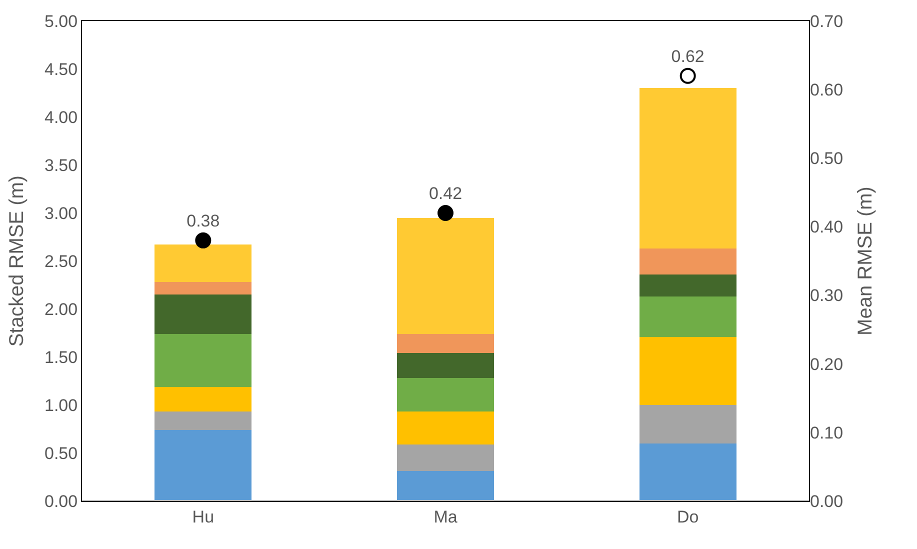 The height and width of the screenshot is (549, 917). Describe the element at coordinates (827, 158) in the screenshot. I see `y2-tick-label: 0.50` at that location.